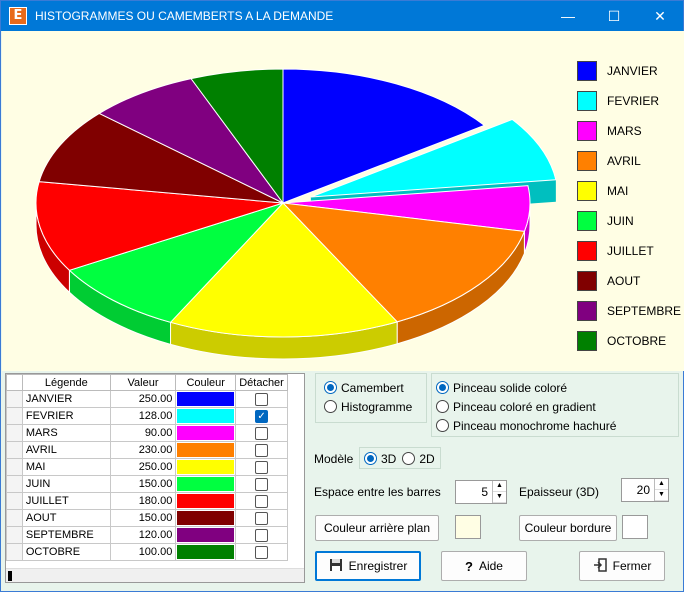  I want to click on table-row: JANVIER 250.00, so click(147, 399).